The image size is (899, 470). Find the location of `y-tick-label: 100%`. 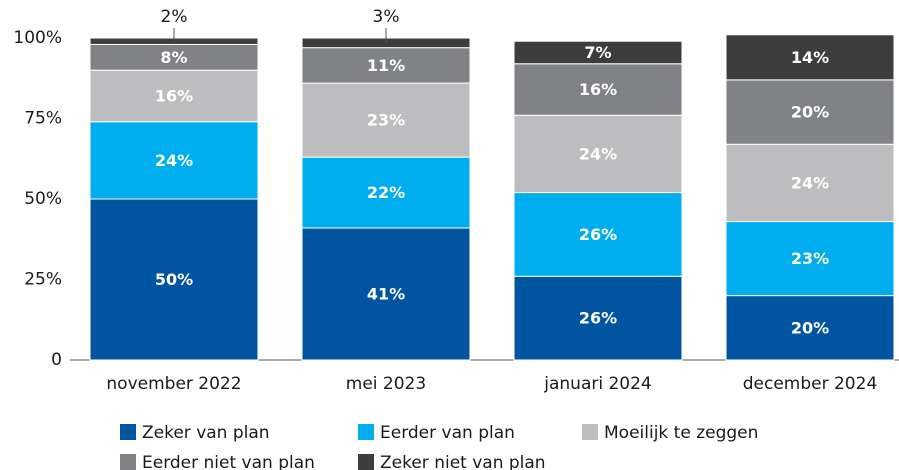

y-tick-label: 100% is located at coordinates (37, 38).